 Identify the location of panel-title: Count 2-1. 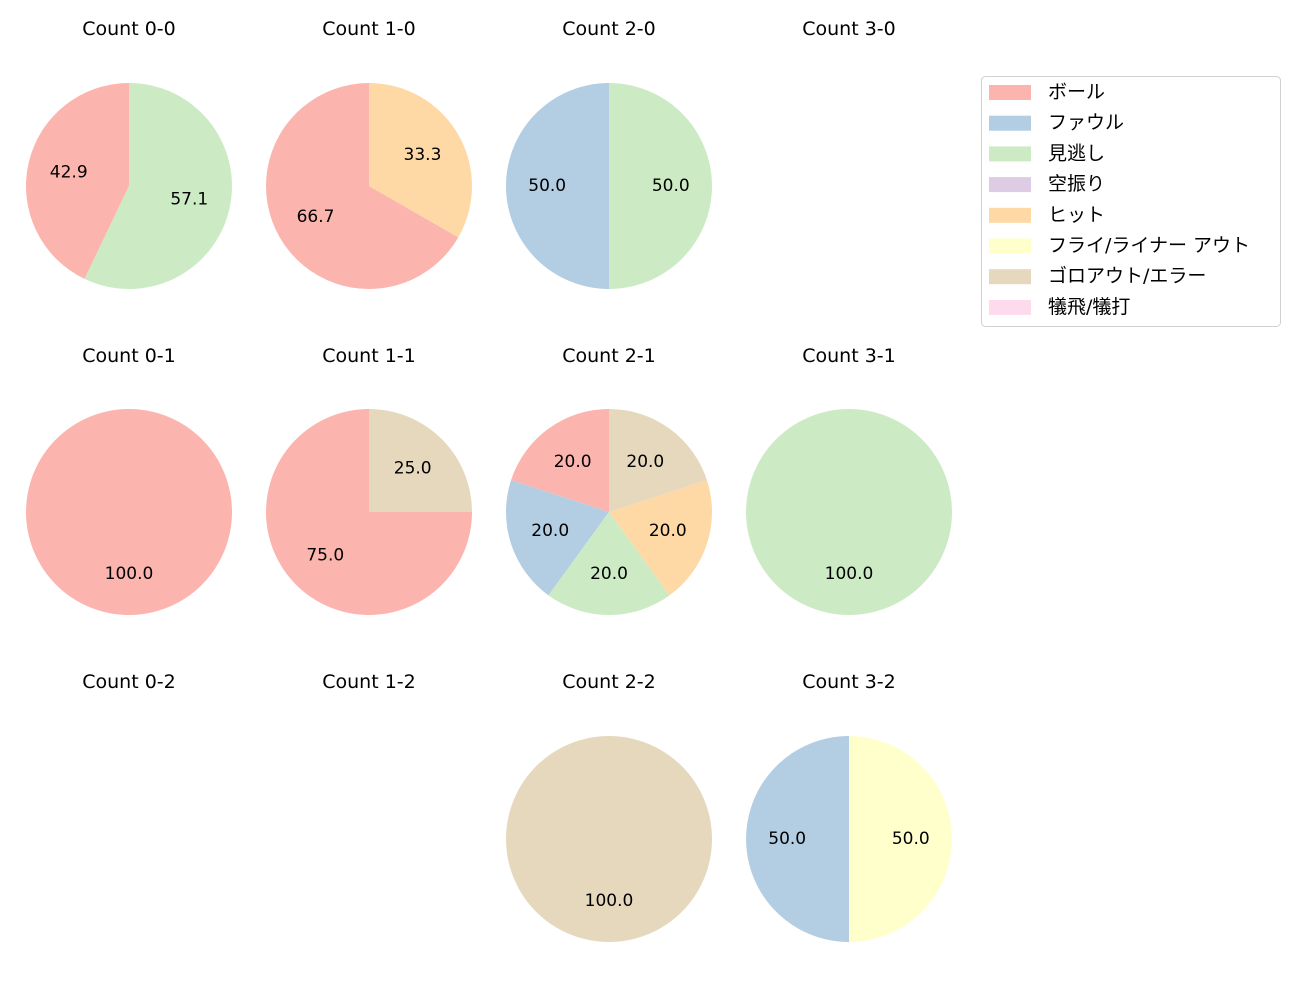
(609, 356).